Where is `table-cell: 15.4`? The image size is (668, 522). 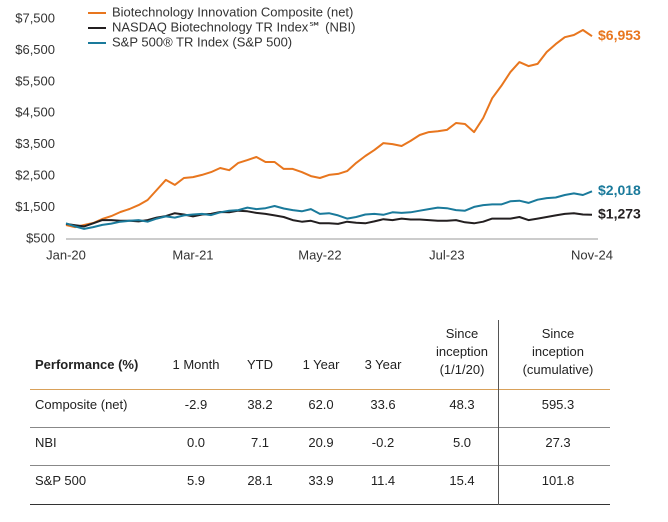 table-cell: 15.4 is located at coordinates (462, 480).